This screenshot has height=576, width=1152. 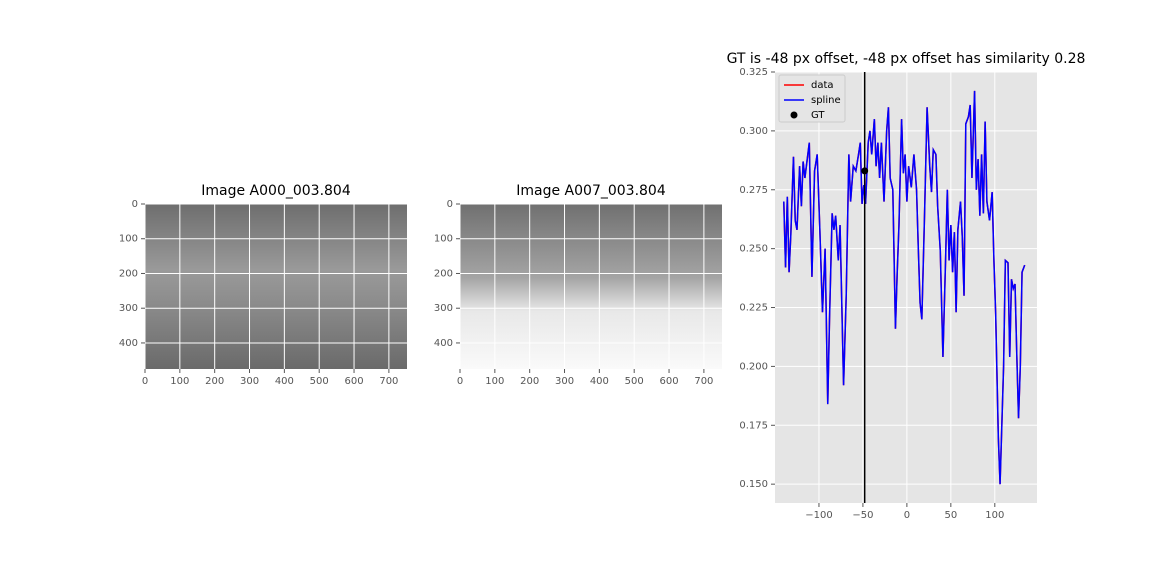 I want to click on x-tick-label: 50, so click(x=950, y=515).